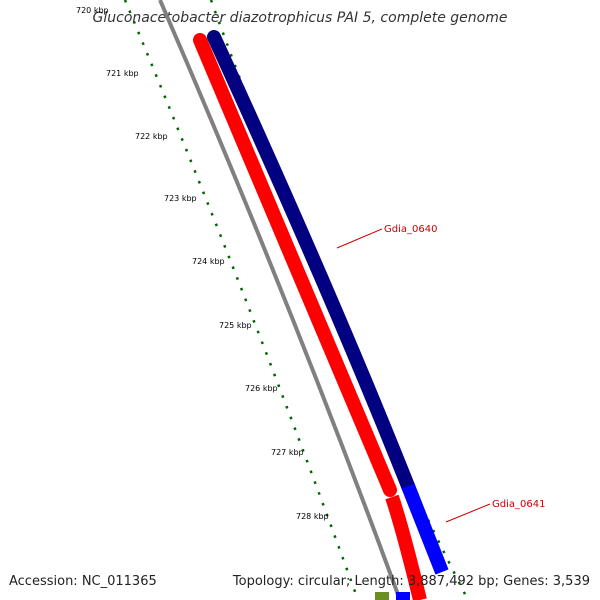  What do you see at coordinates (235, 325) in the screenshot?
I see `tick-label-725: 725 kbp` at bounding box center [235, 325].